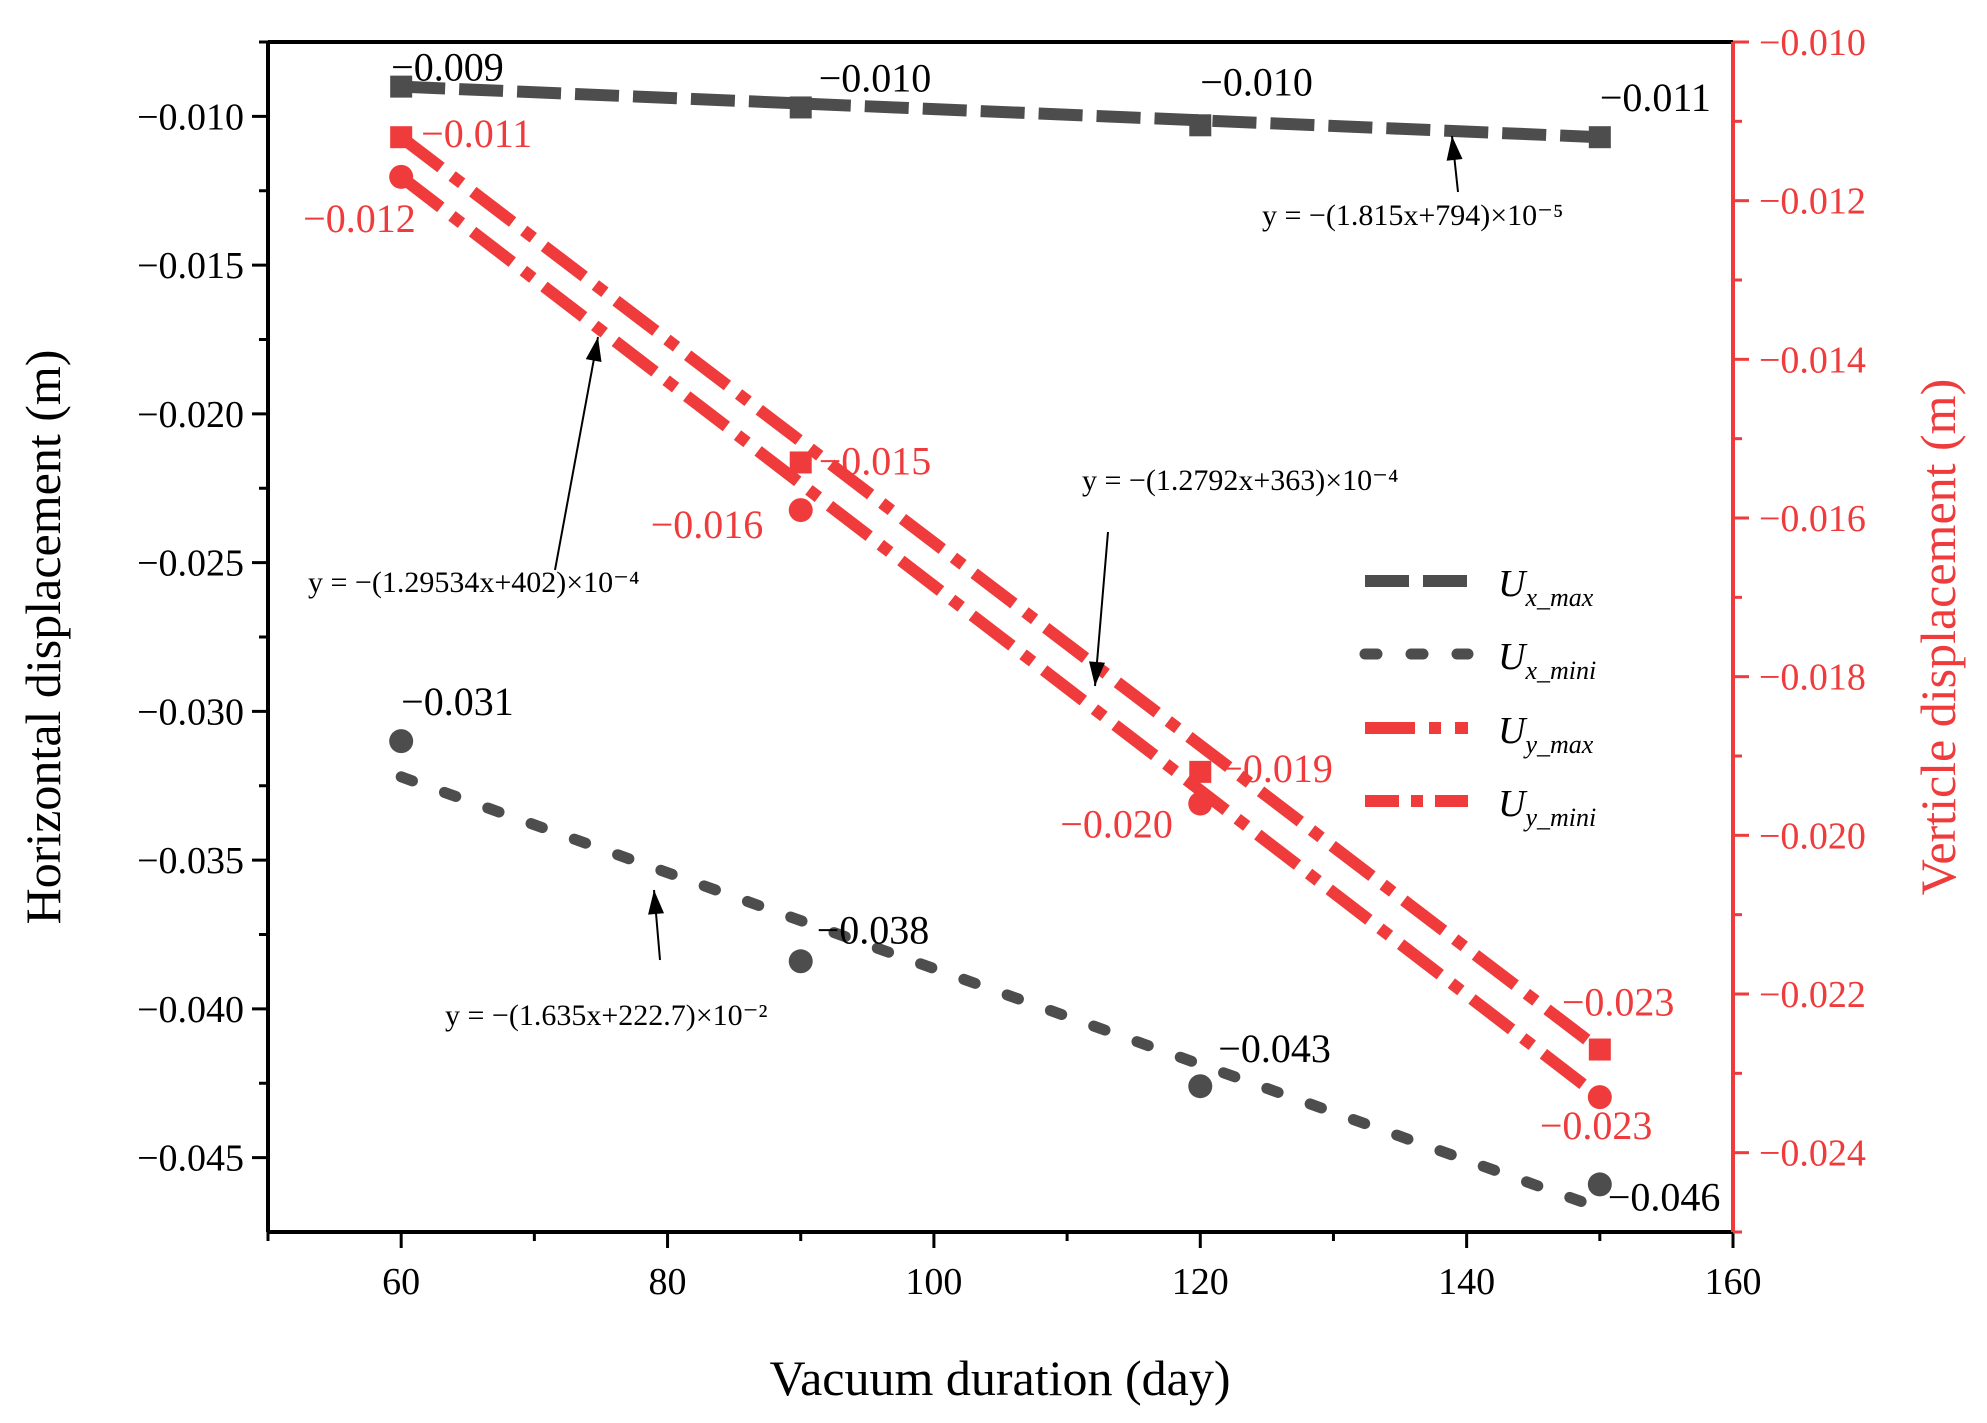 This screenshot has width=1987, height=1423. I want to click on y-right-tick-label: −0.010, so click(1812, 43).